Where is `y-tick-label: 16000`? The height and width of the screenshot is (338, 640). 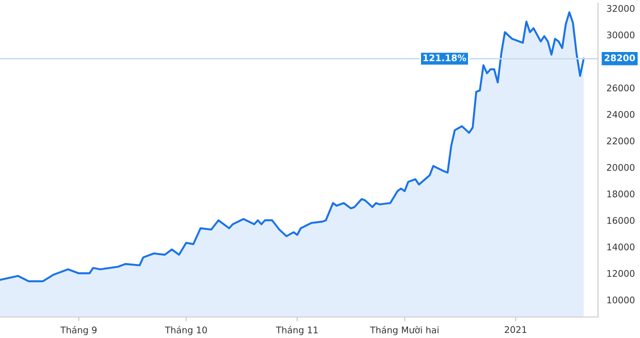 y-tick-label: 16000 is located at coordinates (620, 220).